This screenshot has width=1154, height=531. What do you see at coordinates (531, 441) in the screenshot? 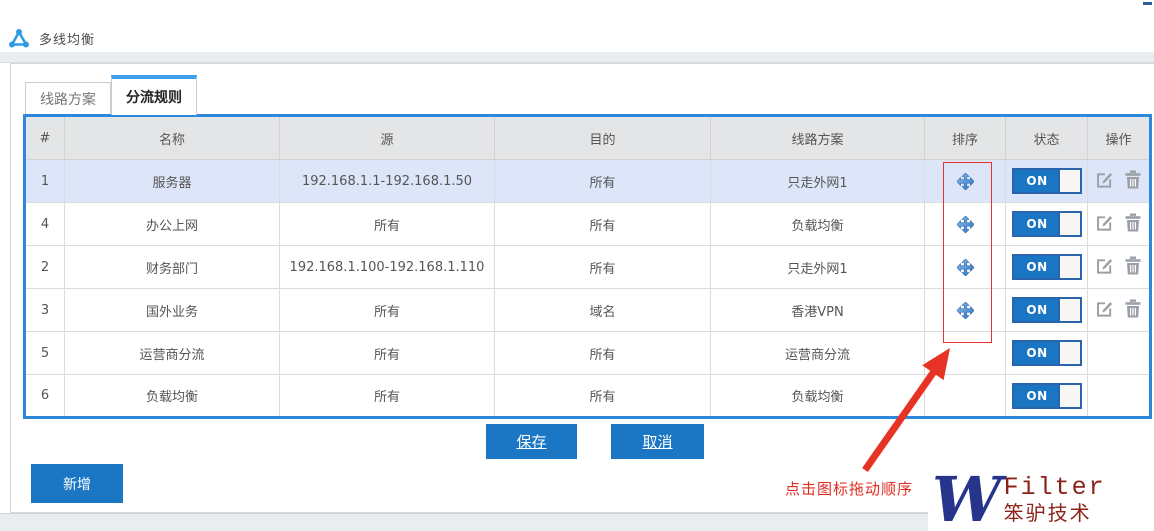
I see `save-button: 保存` at bounding box center [531, 441].